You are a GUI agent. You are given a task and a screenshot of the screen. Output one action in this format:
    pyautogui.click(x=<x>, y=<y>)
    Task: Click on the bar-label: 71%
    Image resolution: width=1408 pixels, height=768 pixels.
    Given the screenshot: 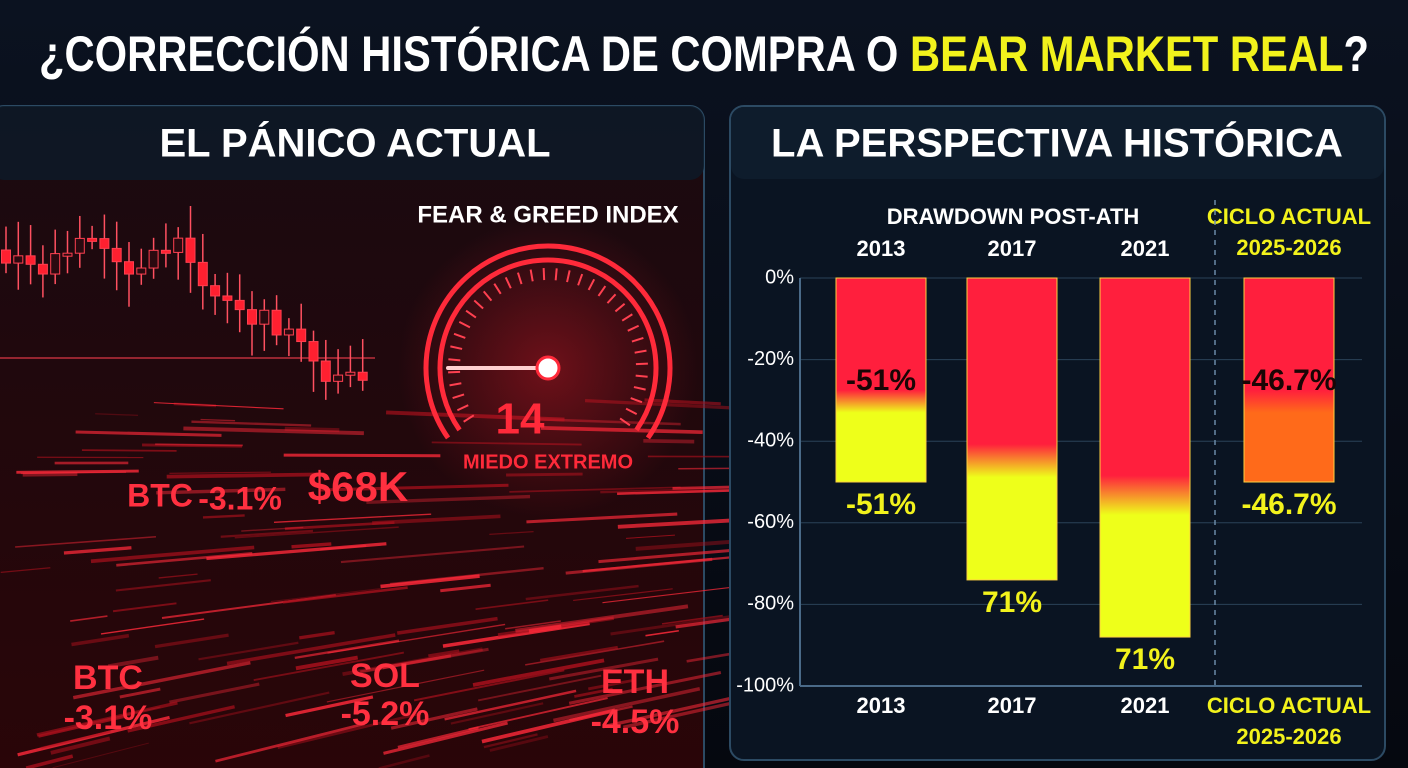 What is the action you would take?
    pyautogui.click(x=1012, y=602)
    